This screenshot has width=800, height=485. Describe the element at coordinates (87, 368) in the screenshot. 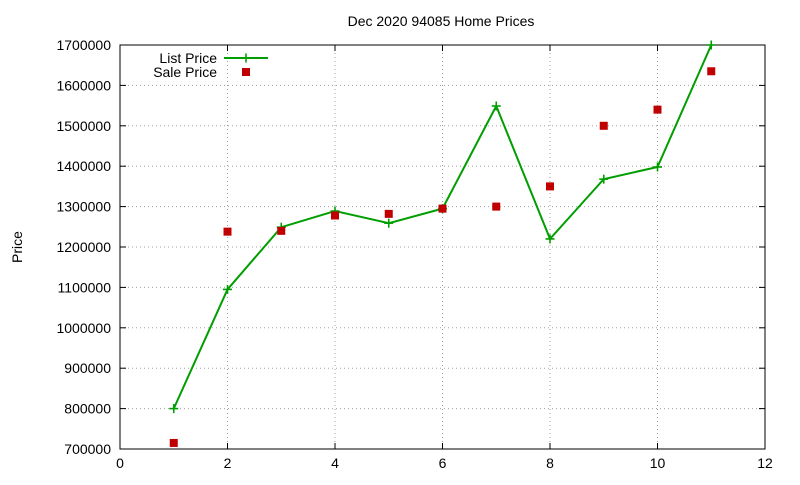

I see `y-tick-label: 900000` at that location.